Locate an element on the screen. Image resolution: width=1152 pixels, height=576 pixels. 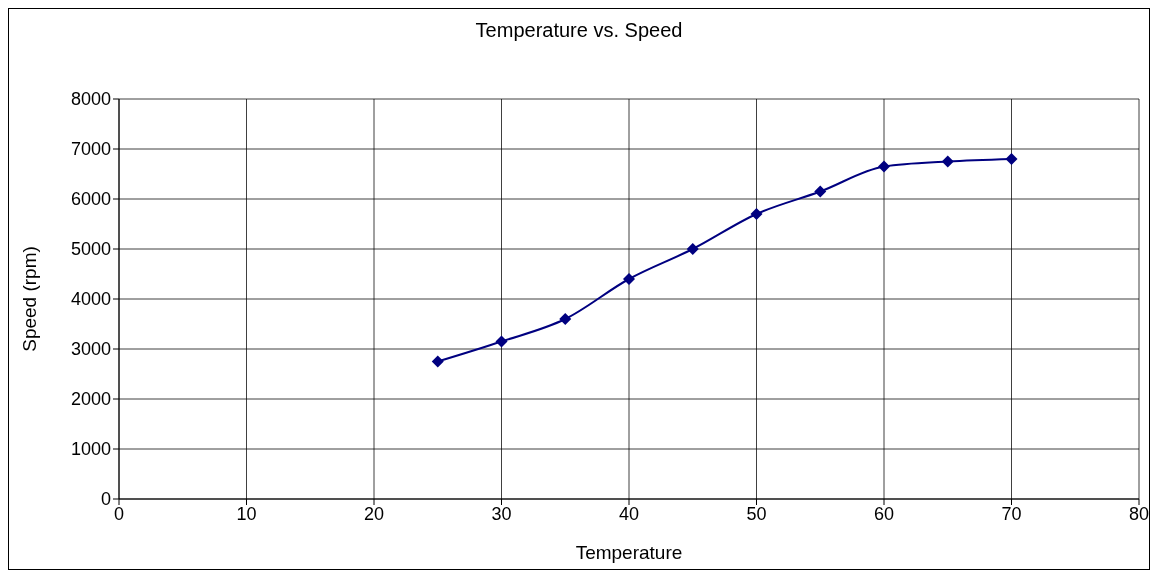
y-tick-label: 0 is located at coordinates (105, 499).